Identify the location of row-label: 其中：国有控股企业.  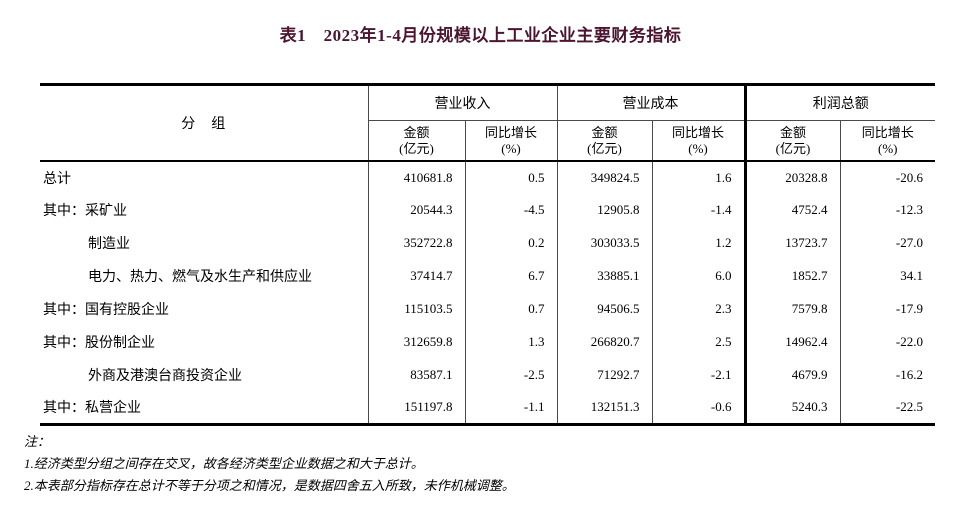
(106, 310).